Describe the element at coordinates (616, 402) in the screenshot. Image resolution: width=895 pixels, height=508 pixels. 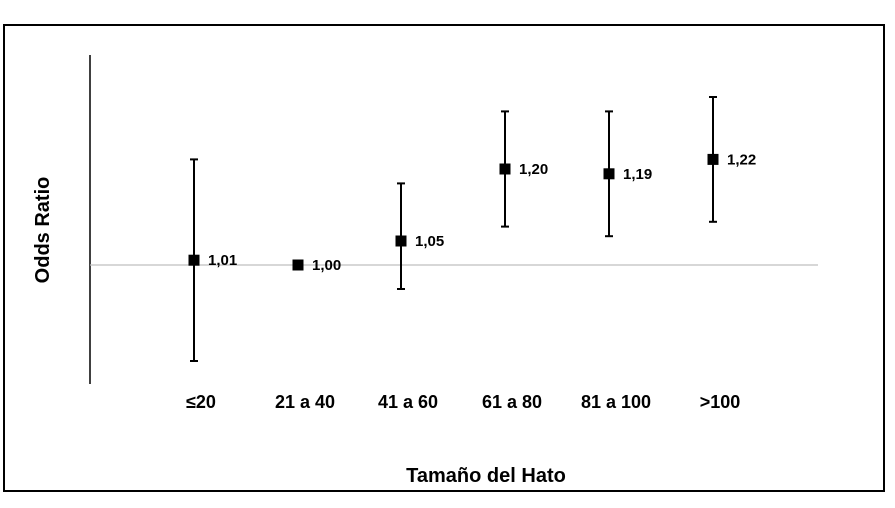
I see `x-tick-label: 81 a 100` at that location.